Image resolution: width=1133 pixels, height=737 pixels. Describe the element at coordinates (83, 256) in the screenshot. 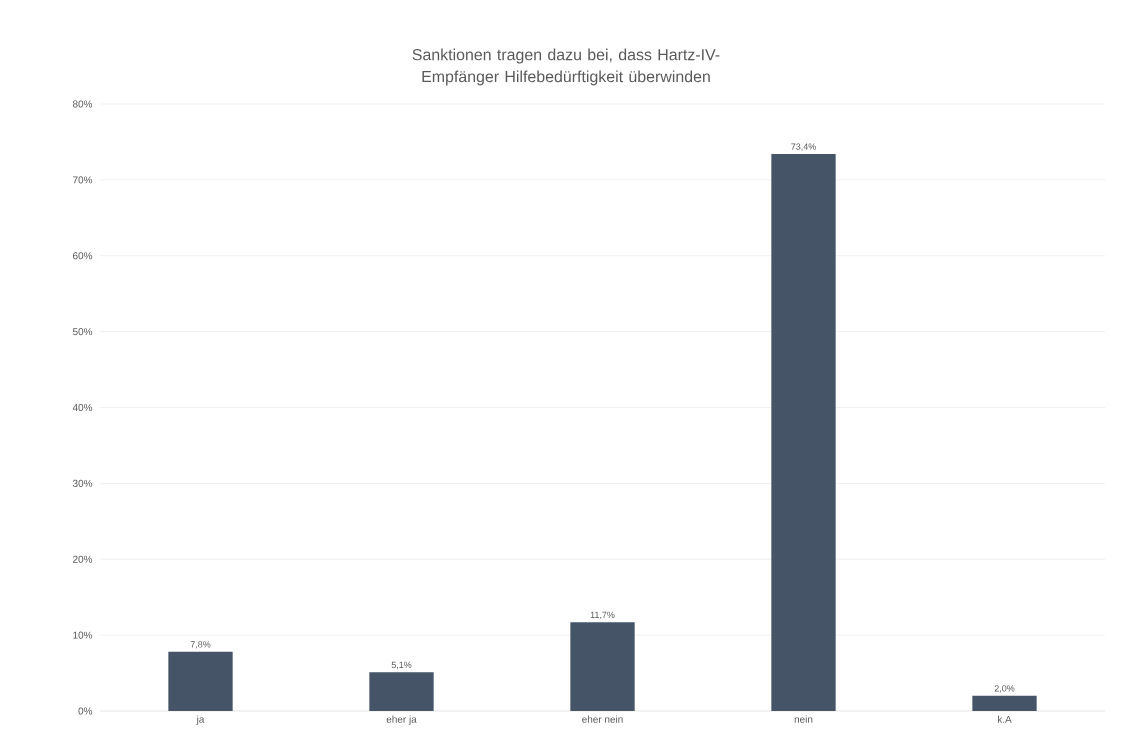

I see `y-tick-label: 60%` at that location.